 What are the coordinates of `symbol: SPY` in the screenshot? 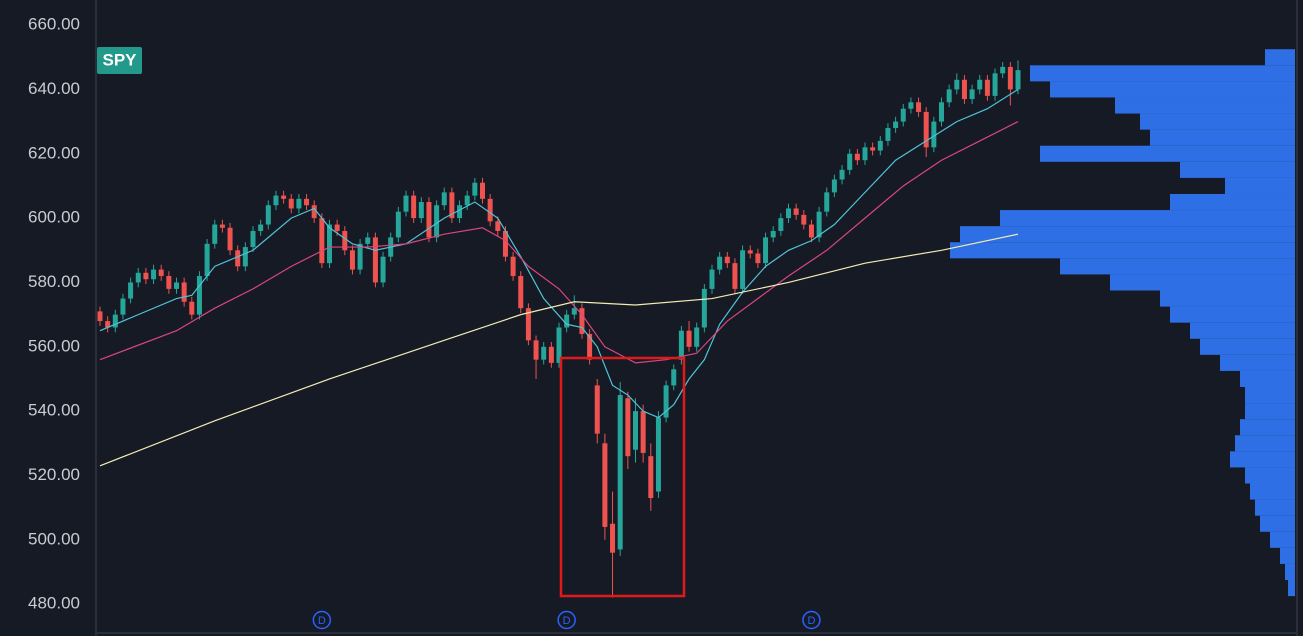 It's located at (119, 59).